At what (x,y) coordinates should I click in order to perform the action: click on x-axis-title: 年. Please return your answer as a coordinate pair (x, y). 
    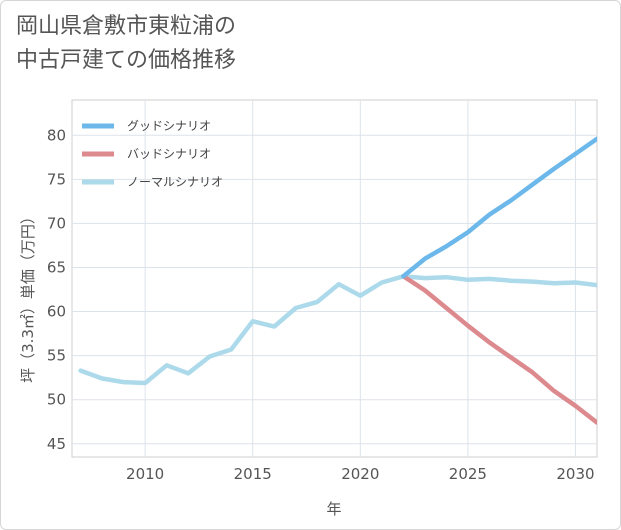
    Looking at the image, I should click on (333, 509).